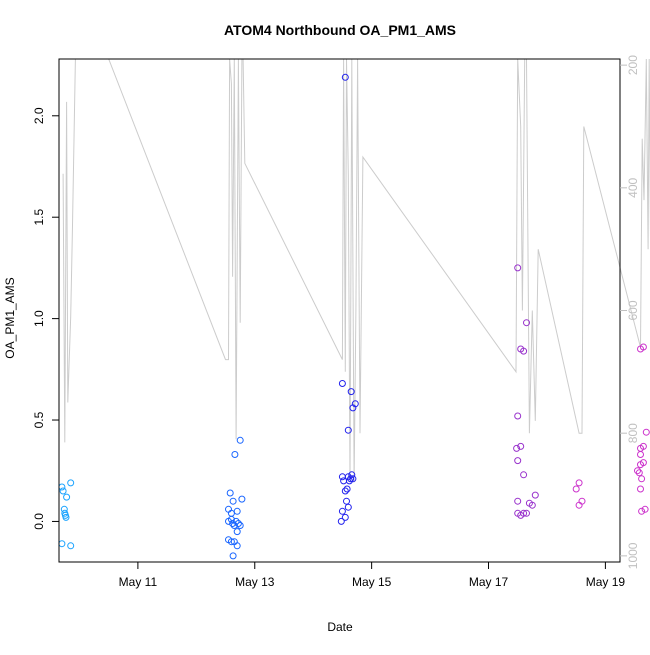  Describe the element at coordinates (233, 501) in the screenshot. I see `data-point-s1-p3` at that location.